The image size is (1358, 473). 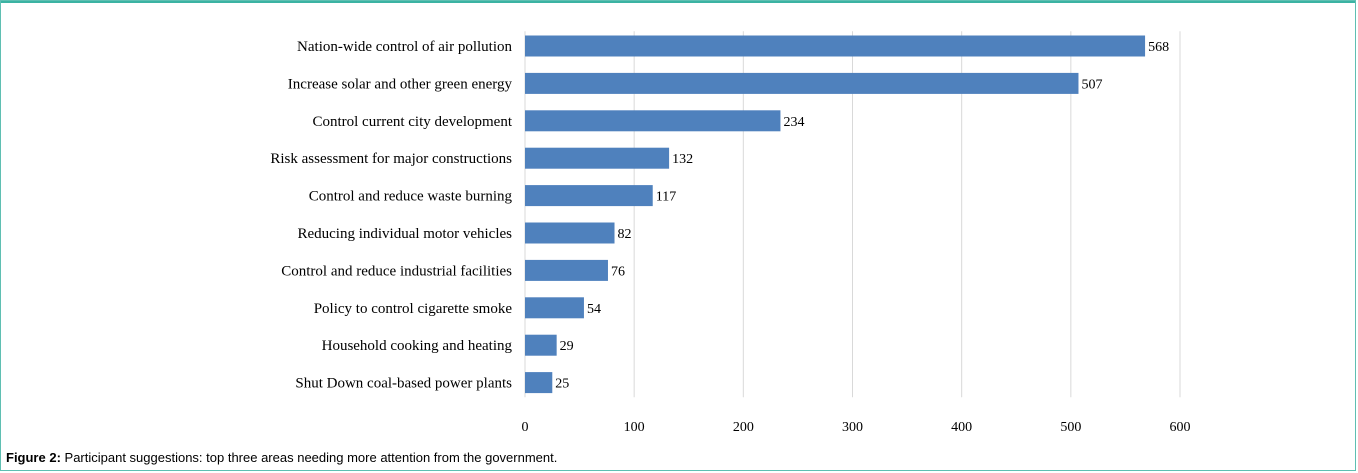 I want to click on x-tick-label: 500, so click(x=1070, y=427).